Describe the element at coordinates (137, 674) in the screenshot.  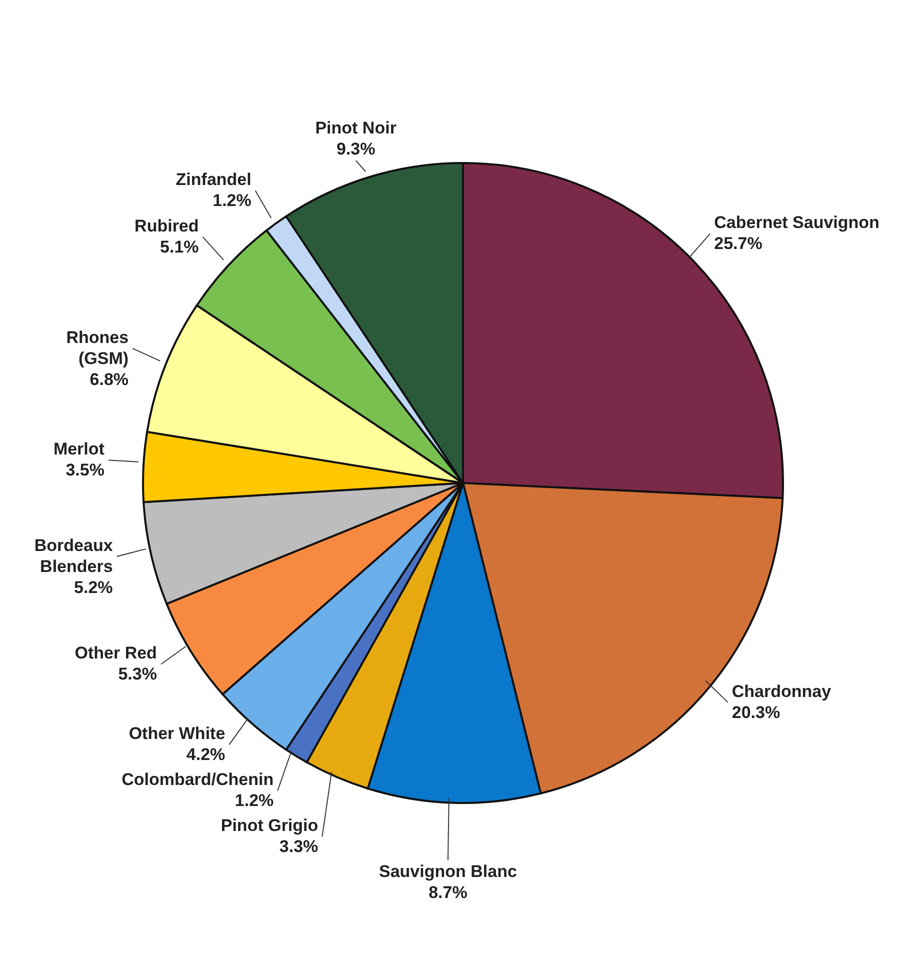
I see `data-label: 5.3%` at that location.